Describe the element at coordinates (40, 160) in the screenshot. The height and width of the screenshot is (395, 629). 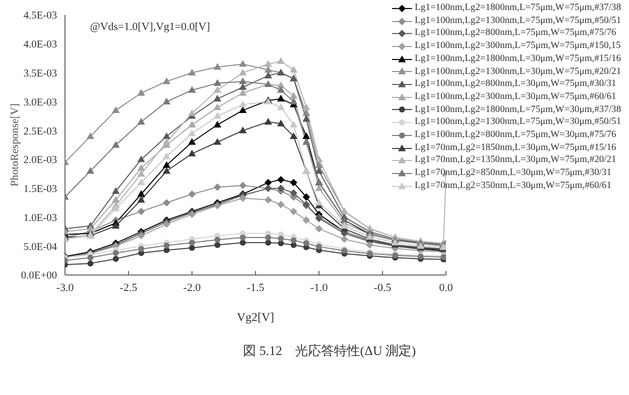
I see `y-tick-label: 2.0E-03` at that location.